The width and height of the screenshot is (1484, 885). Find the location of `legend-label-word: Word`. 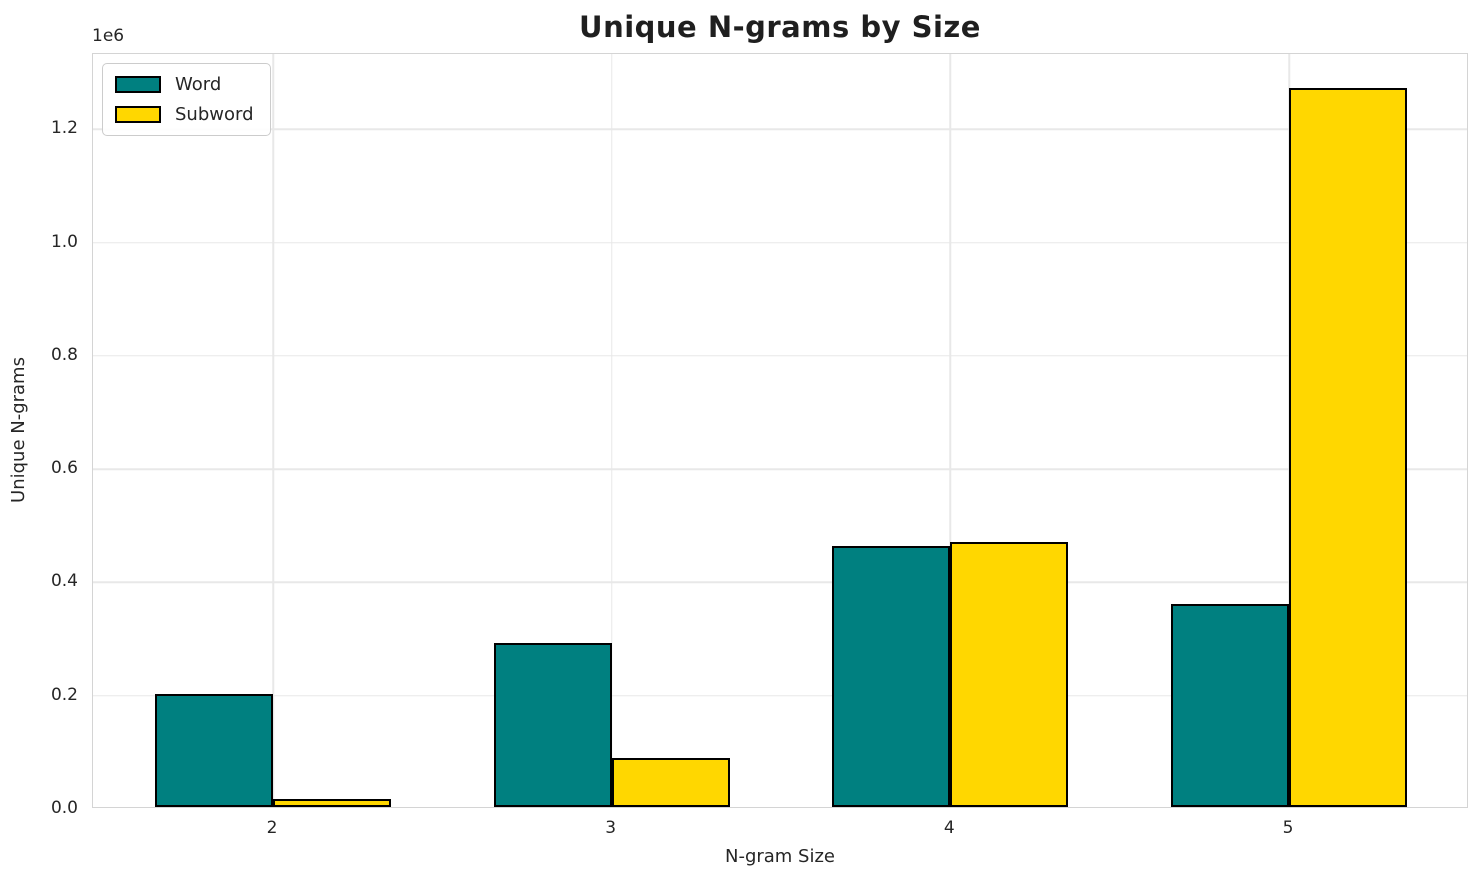

legend-label-word: Word is located at coordinates (198, 84).